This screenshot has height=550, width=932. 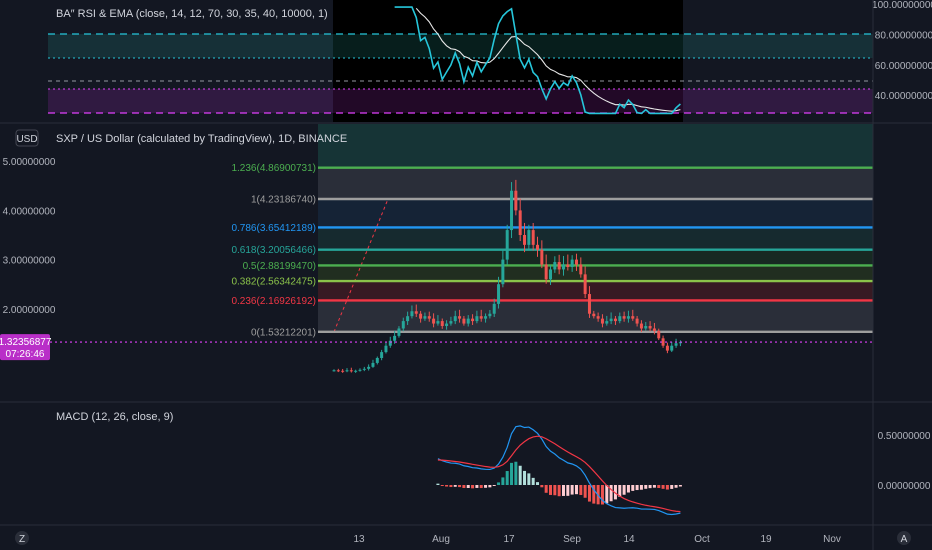 What do you see at coordinates (283, 332) in the screenshot?
I see `fib-level-label: 0(1.53212201)` at bounding box center [283, 332].